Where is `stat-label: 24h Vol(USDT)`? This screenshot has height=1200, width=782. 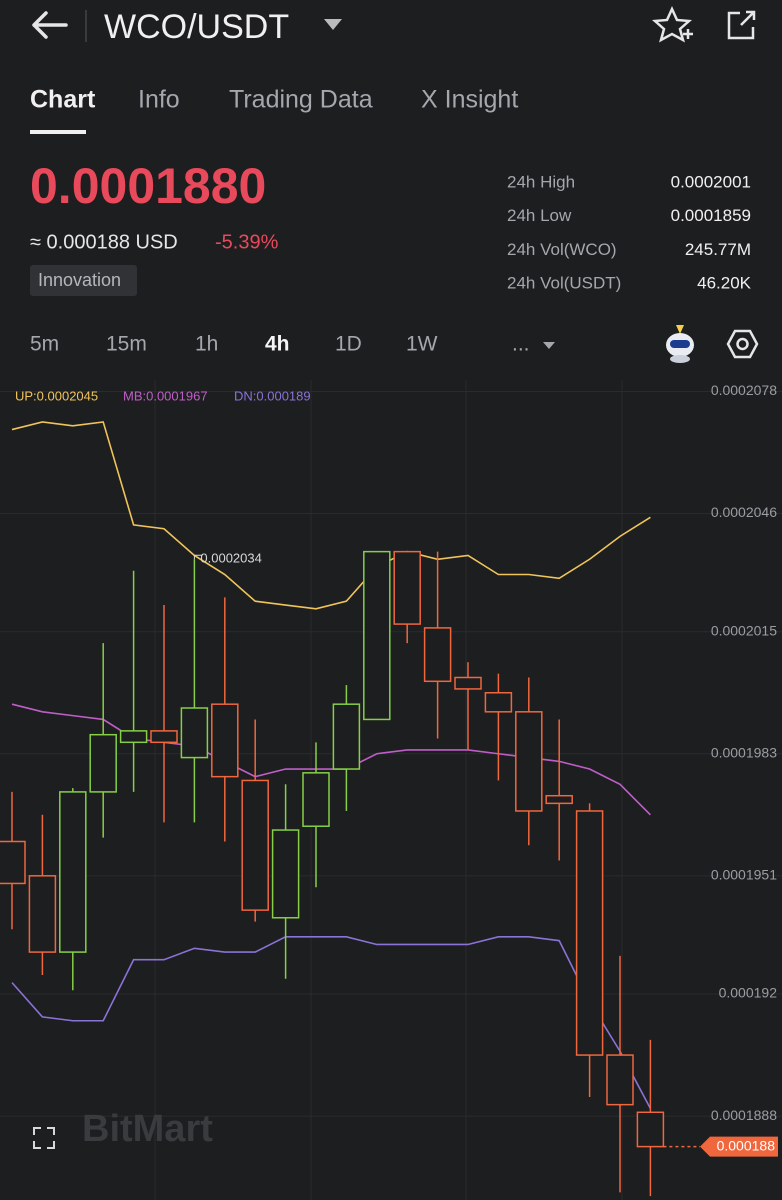 stat-label: 24h Vol(USDT) is located at coordinates (564, 283).